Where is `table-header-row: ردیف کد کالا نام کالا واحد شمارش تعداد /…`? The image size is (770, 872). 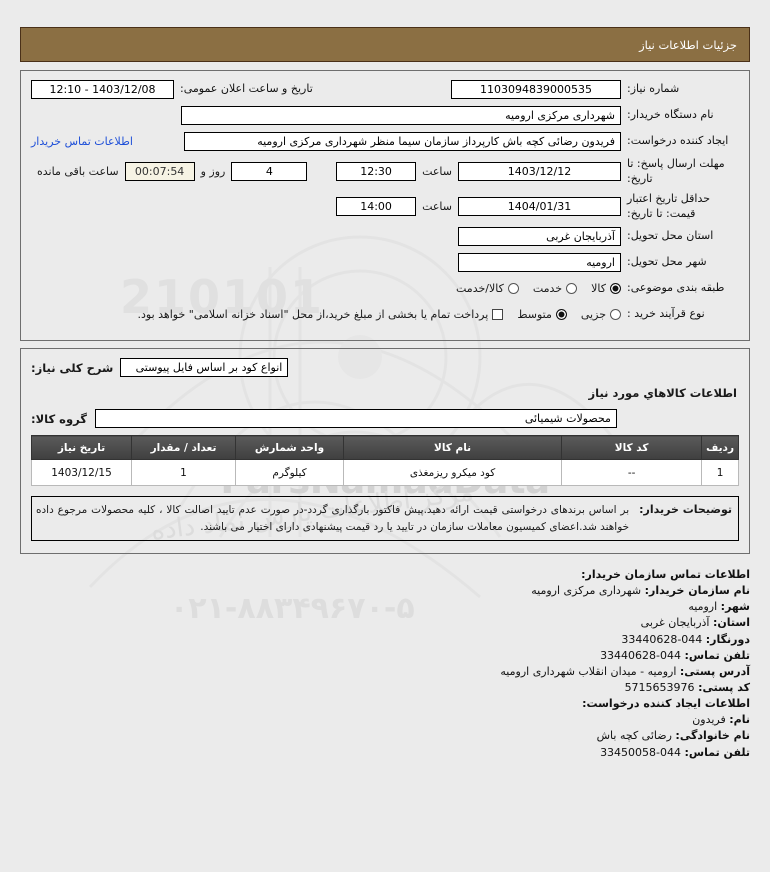
table-header-row: ردیف کد کالا نام کالا واحد شمارش تعداد /… is located at coordinates (385, 448).